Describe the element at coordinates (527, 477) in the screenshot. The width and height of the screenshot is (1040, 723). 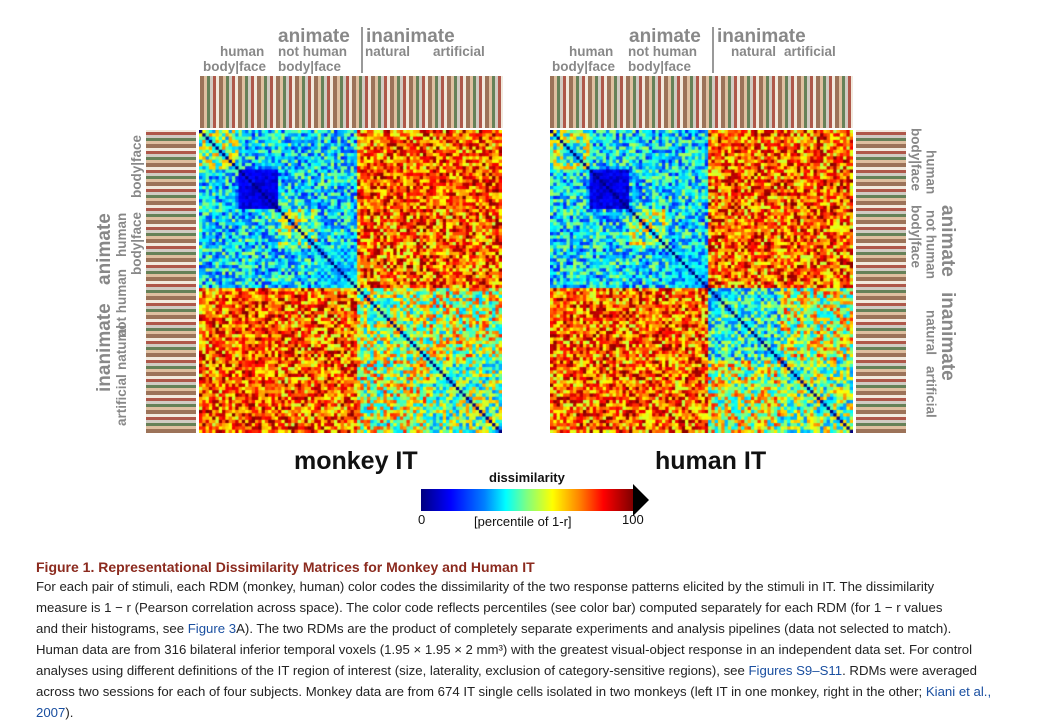
I see `colorbar-title: dissimilarity` at that location.